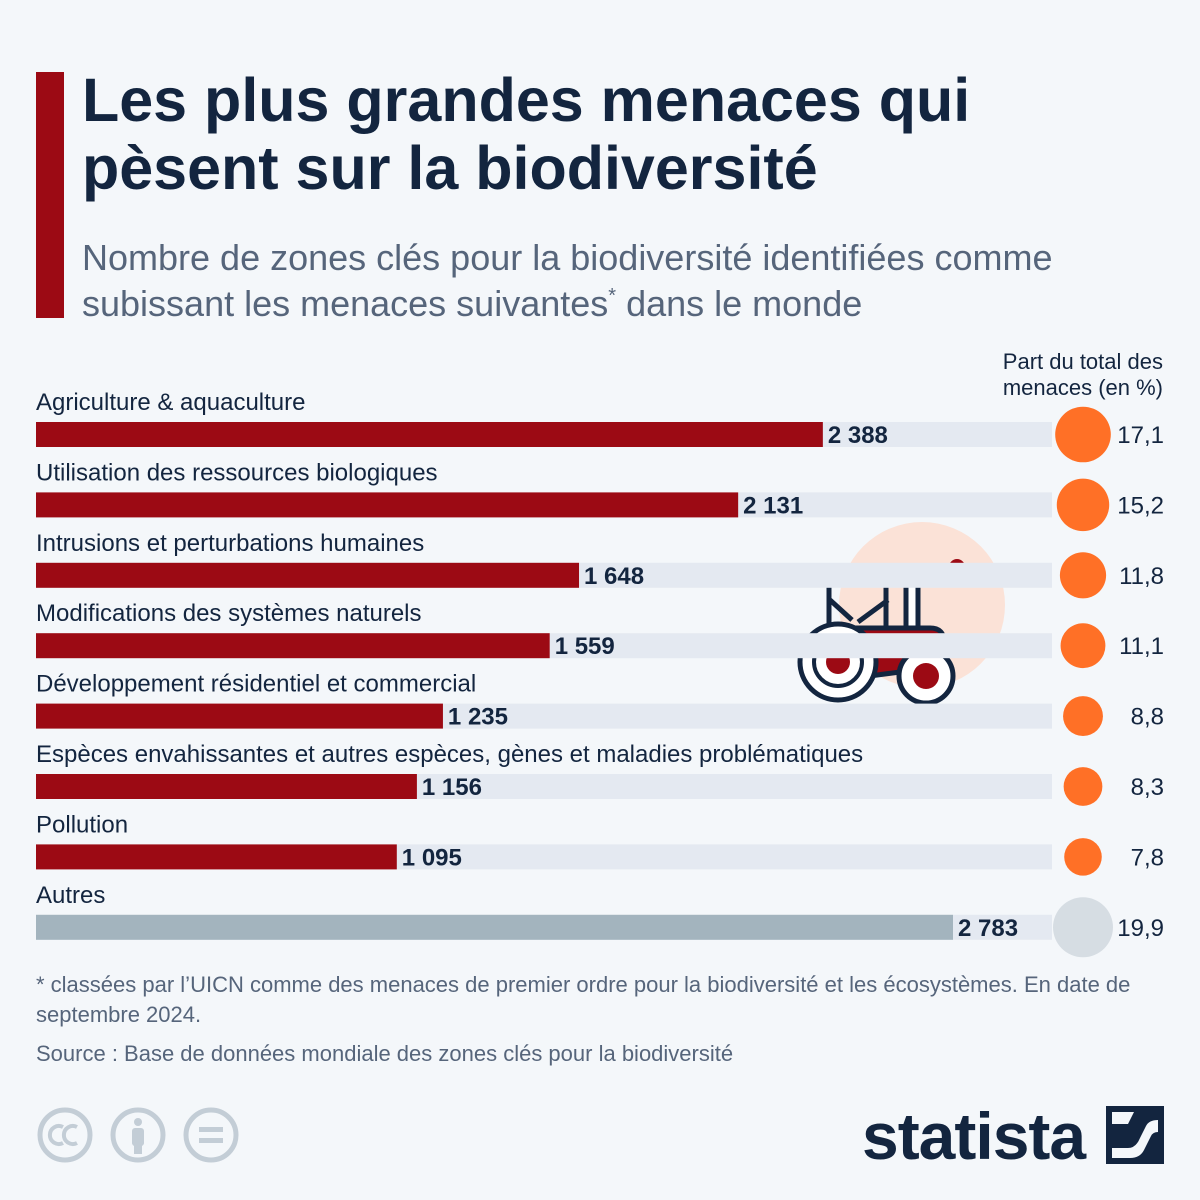 The width and height of the screenshot is (1200, 1200). What do you see at coordinates (65, 1135) in the screenshot?
I see `cc-license-icon` at bounding box center [65, 1135].